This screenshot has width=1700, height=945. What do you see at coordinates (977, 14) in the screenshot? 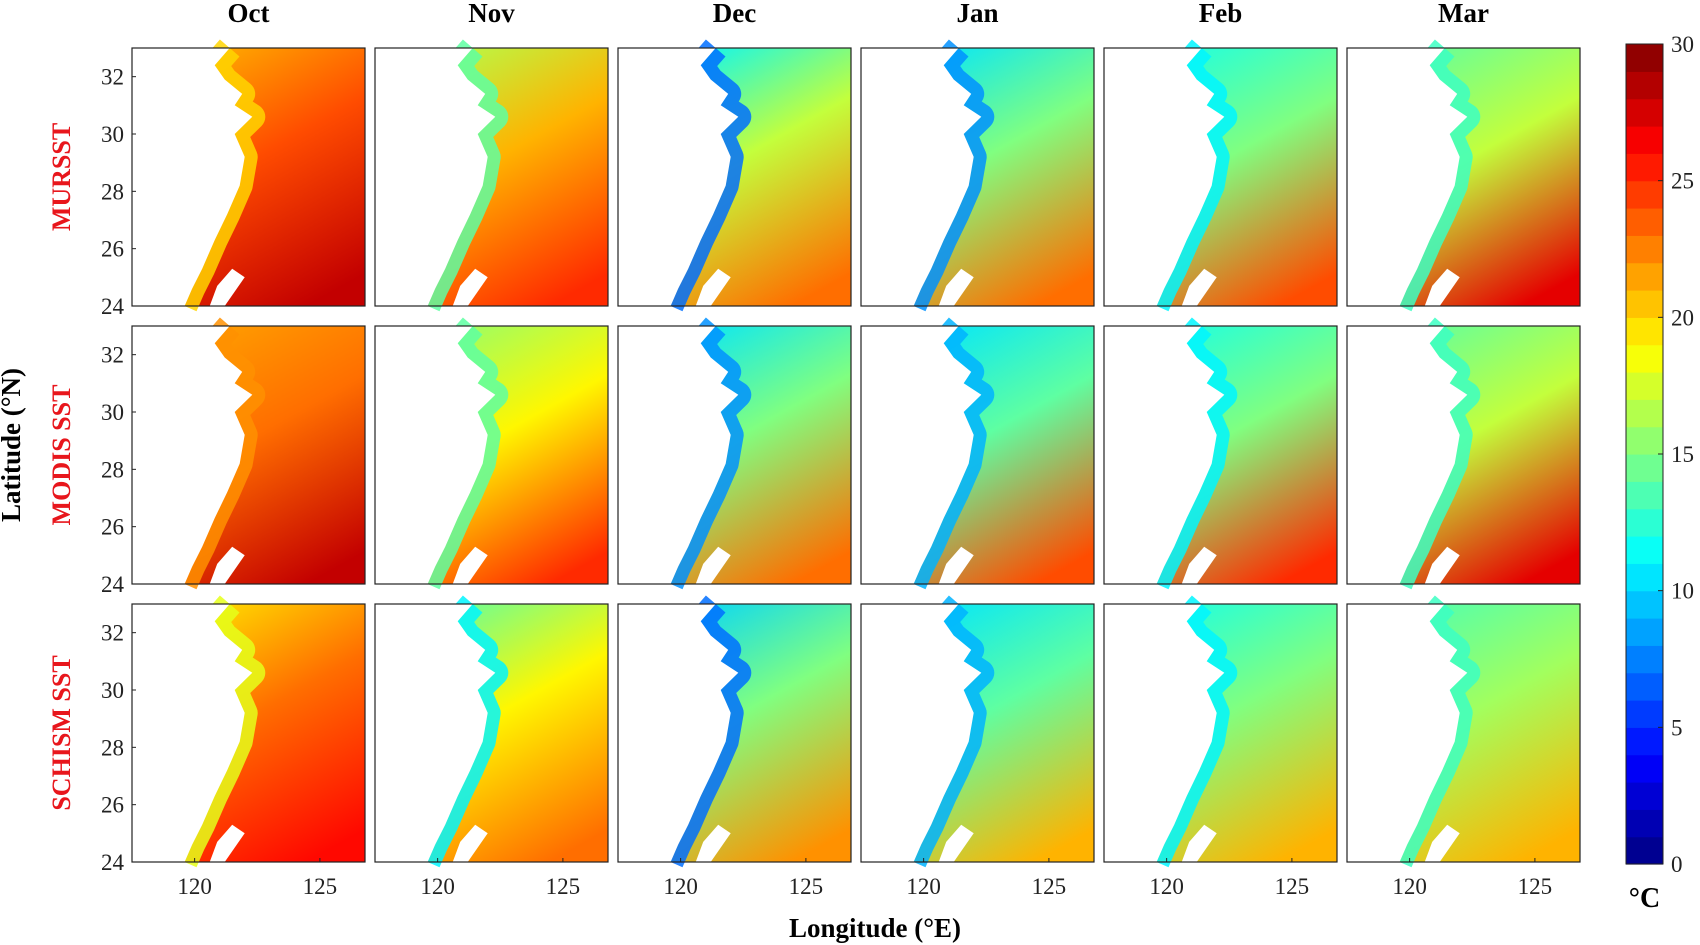
I see `month-title: Jan` at bounding box center [977, 14].